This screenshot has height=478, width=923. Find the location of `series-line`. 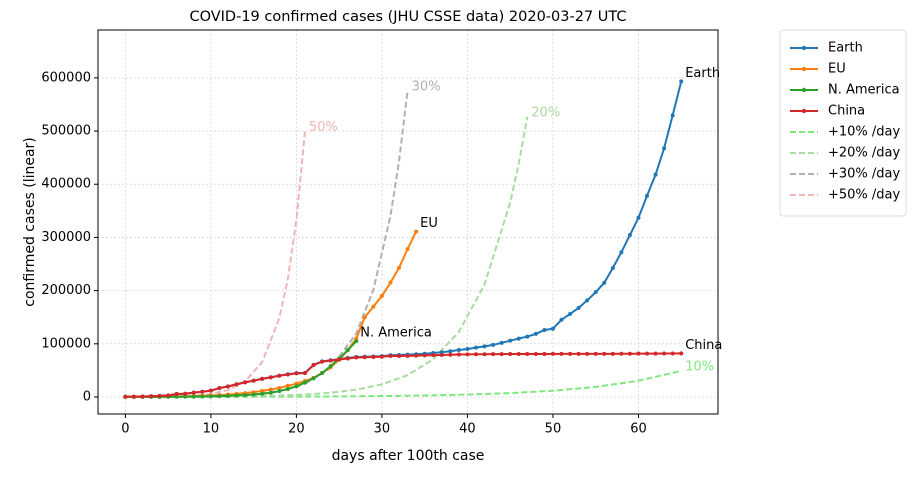

series-line is located at coordinates (241, 369).